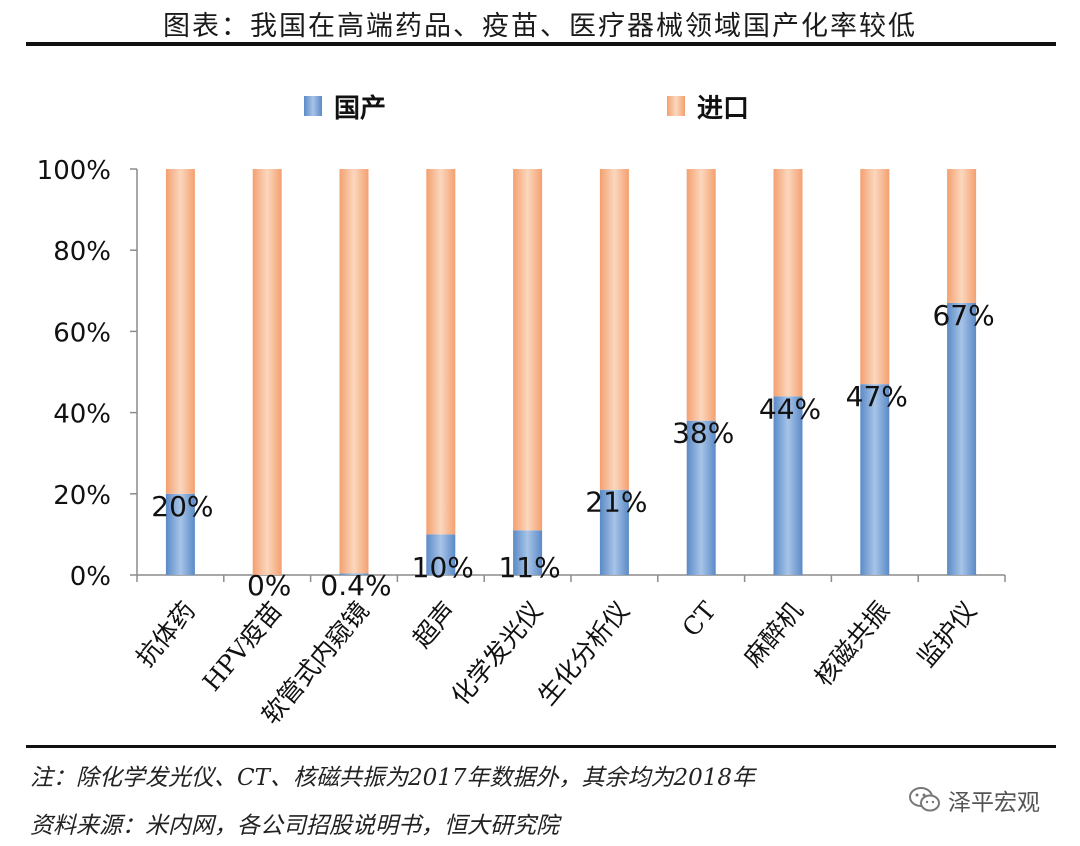 This screenshot has width=1080, height=846. What do you see at coordinates (676, 106) in the screenshot?
I see `legend-swatch-import` at bounding box center [676, 106].